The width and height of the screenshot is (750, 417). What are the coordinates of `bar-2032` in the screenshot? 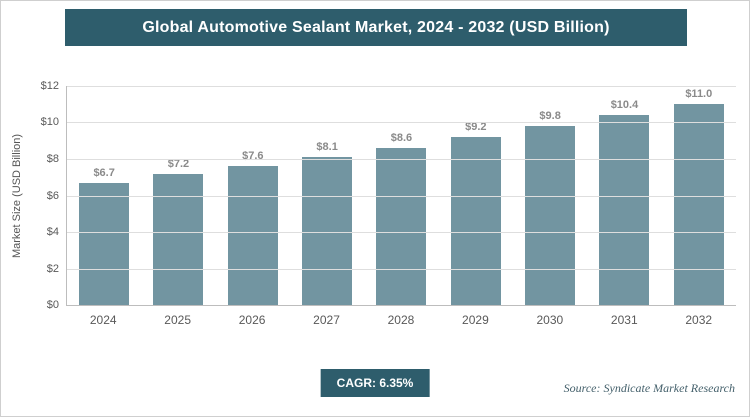 It's located at (698, 204).